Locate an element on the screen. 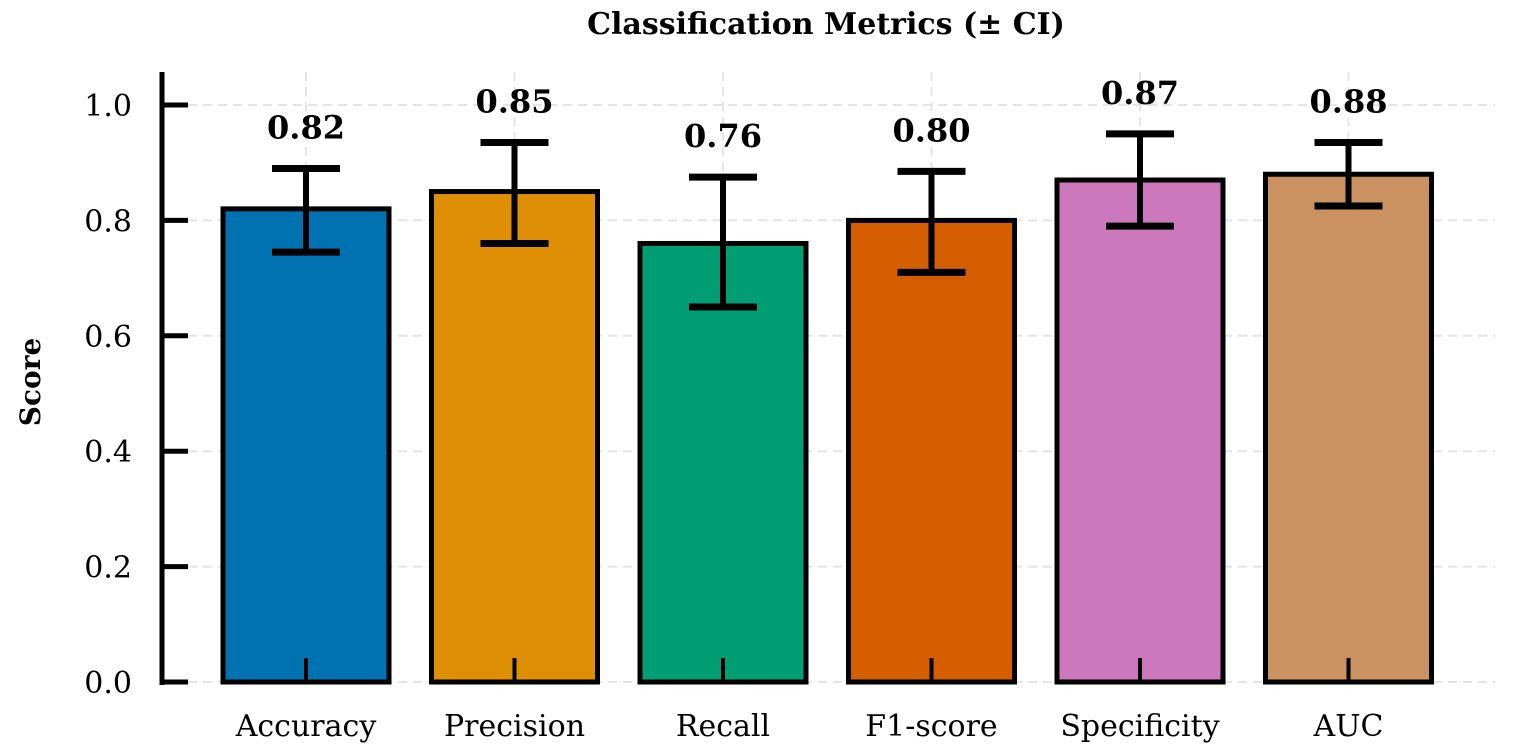 The height and width of the screenshot is (754, 1536). chart-title: Classification Metrics (± CI) is located at coordinates (826, 24).